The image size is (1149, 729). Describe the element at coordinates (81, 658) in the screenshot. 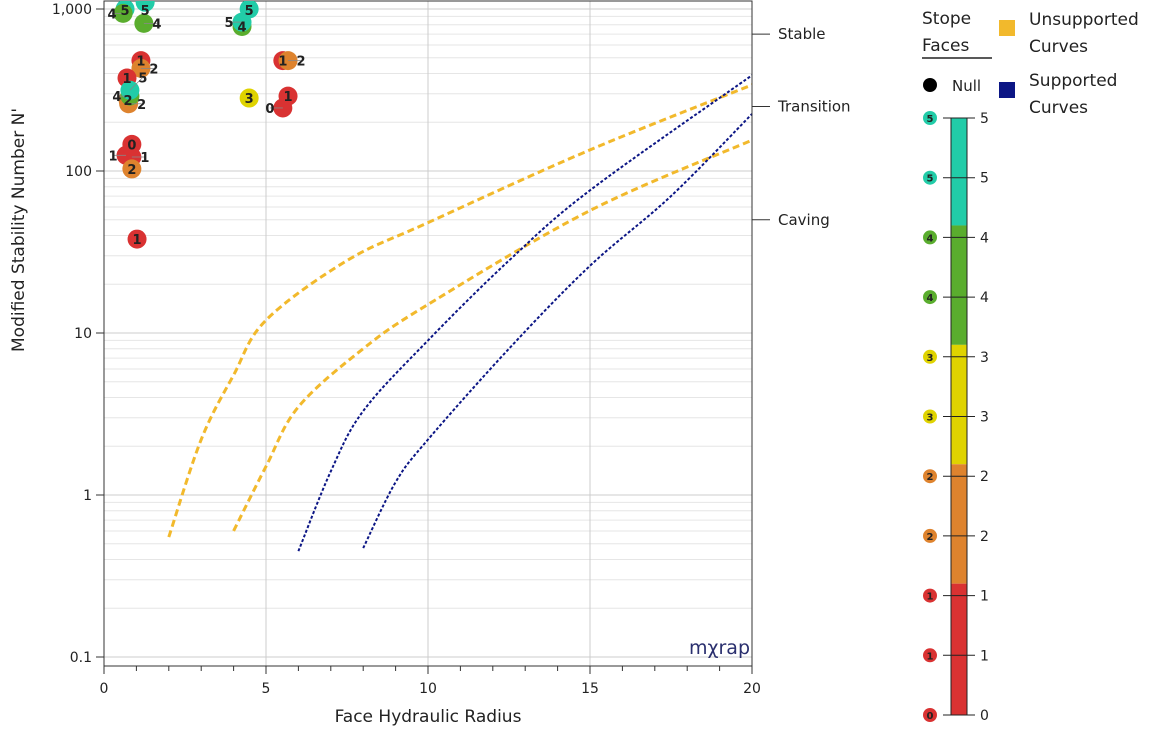

I see `y-tick-label: 0.1` at that location.